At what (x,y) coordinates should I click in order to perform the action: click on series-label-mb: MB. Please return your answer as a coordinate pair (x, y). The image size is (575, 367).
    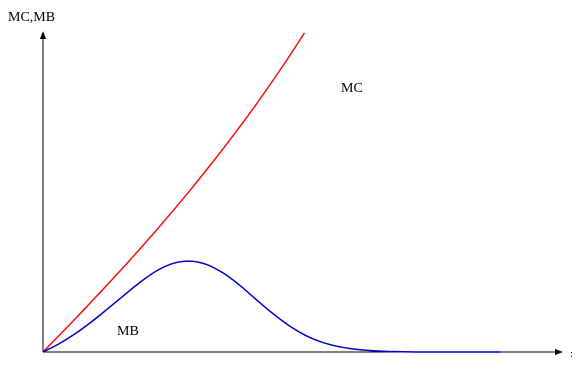
    Looking at the image, I should click on (128, 331).